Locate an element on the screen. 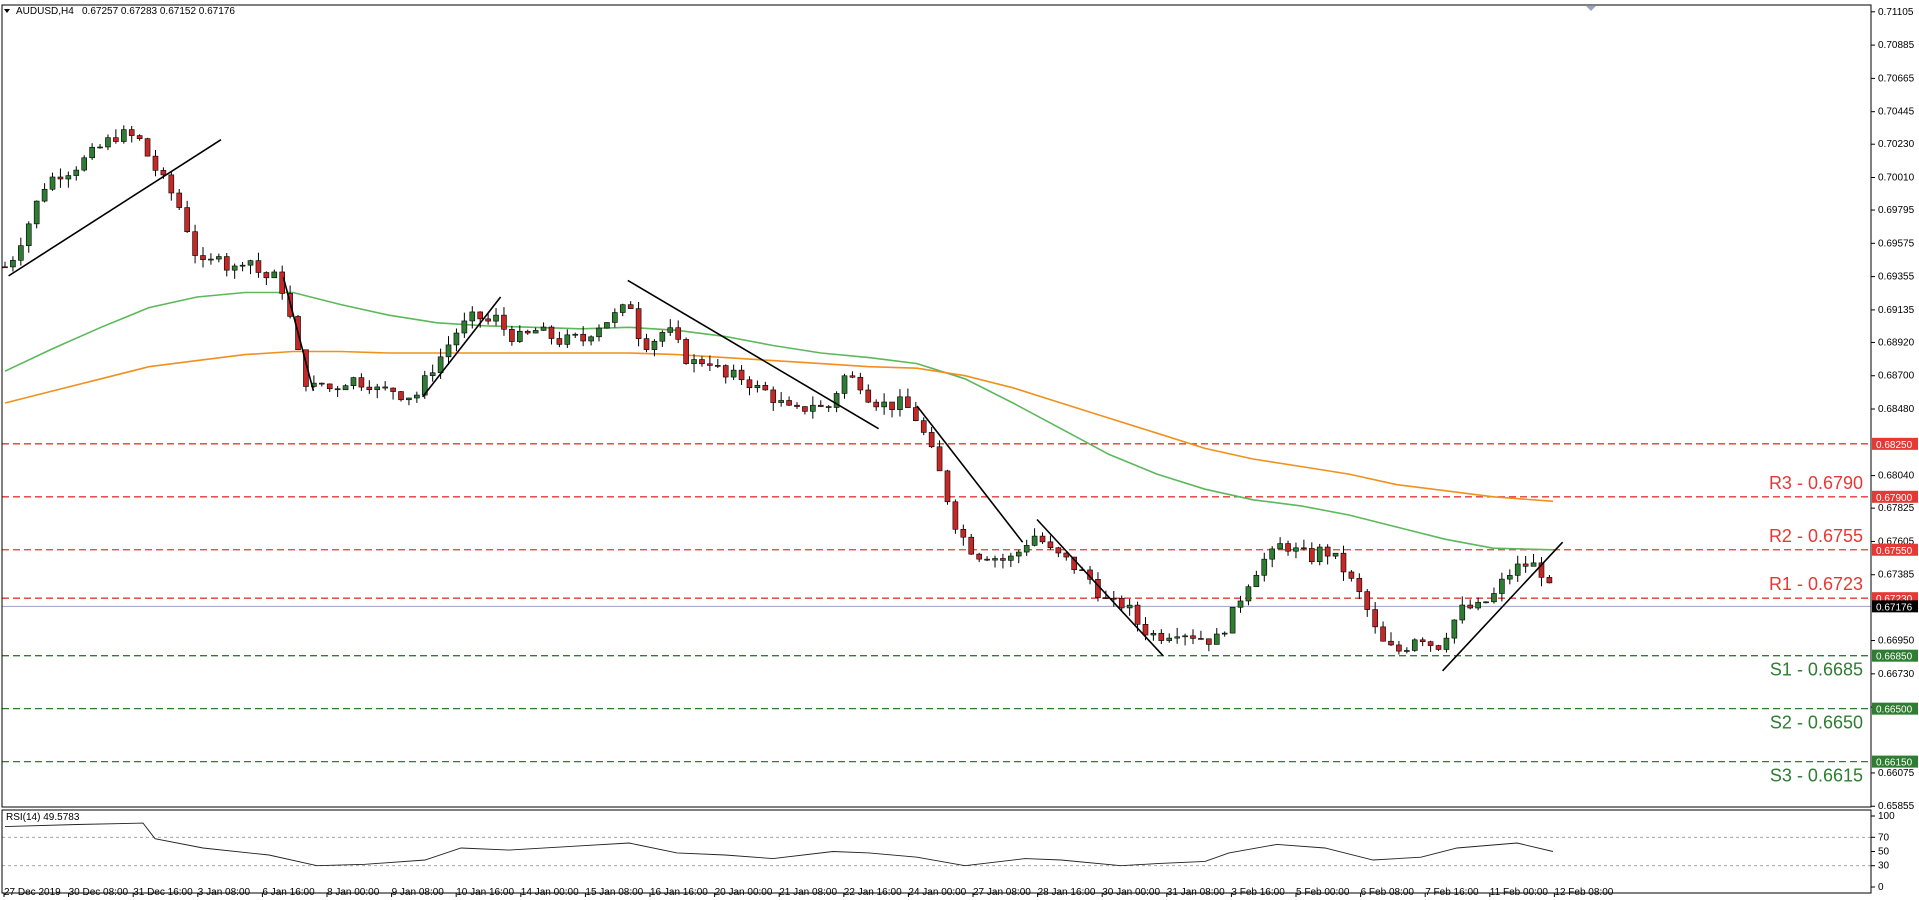 This screenshot has height=900, width=1919. x-tick-label: 30 Jan 00:00 is located at coordinates (1131, 892).